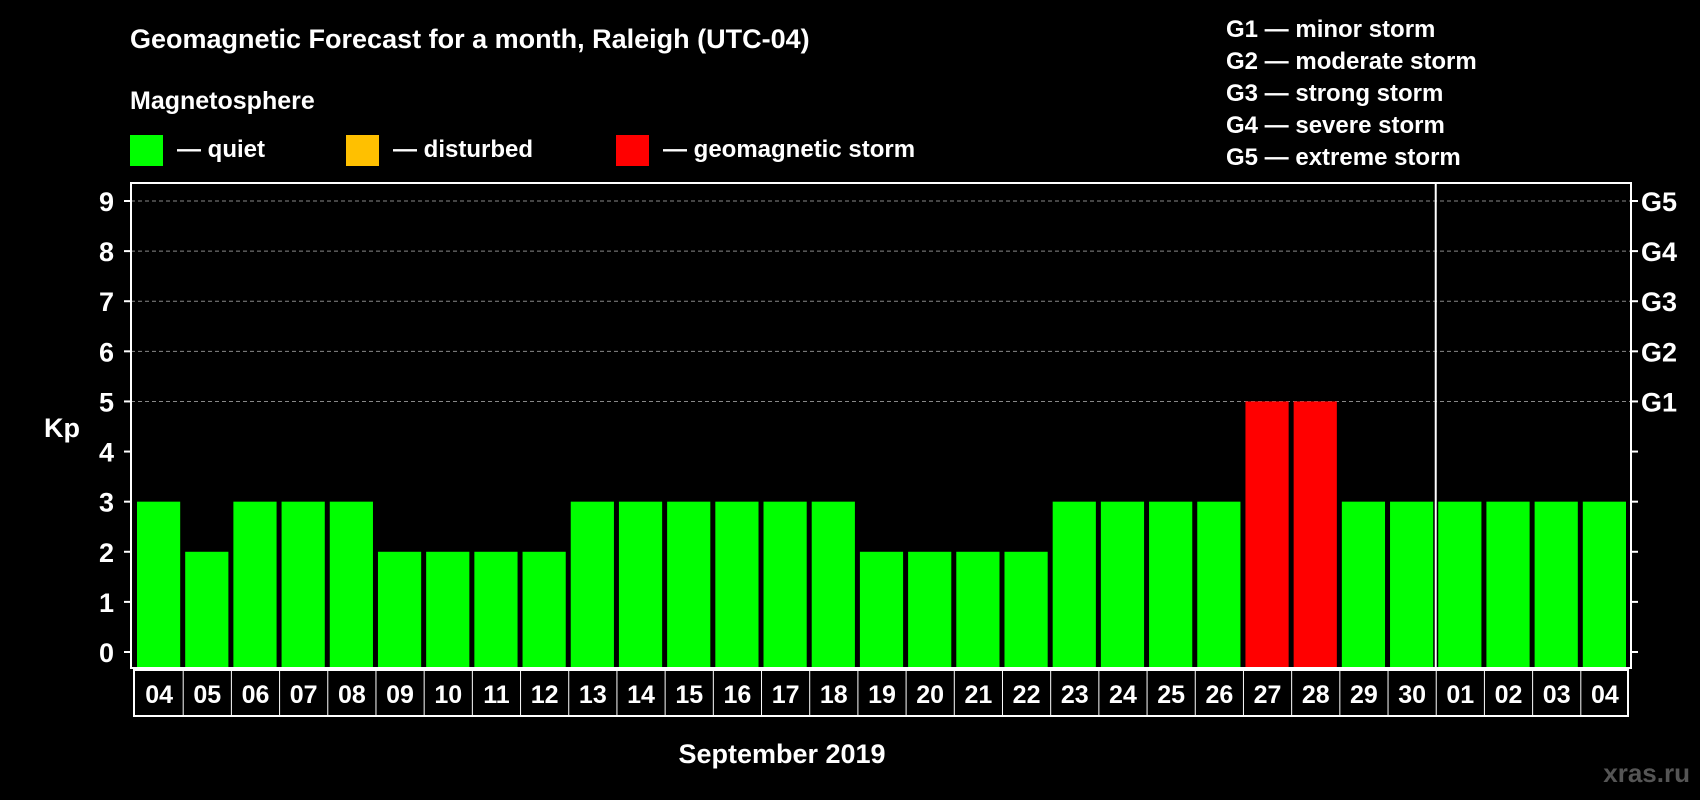  What do you see at coordinates (781, 754) in the screenshot?
I see `x-axis-label: September 2019` at bounding box center [781, 754].